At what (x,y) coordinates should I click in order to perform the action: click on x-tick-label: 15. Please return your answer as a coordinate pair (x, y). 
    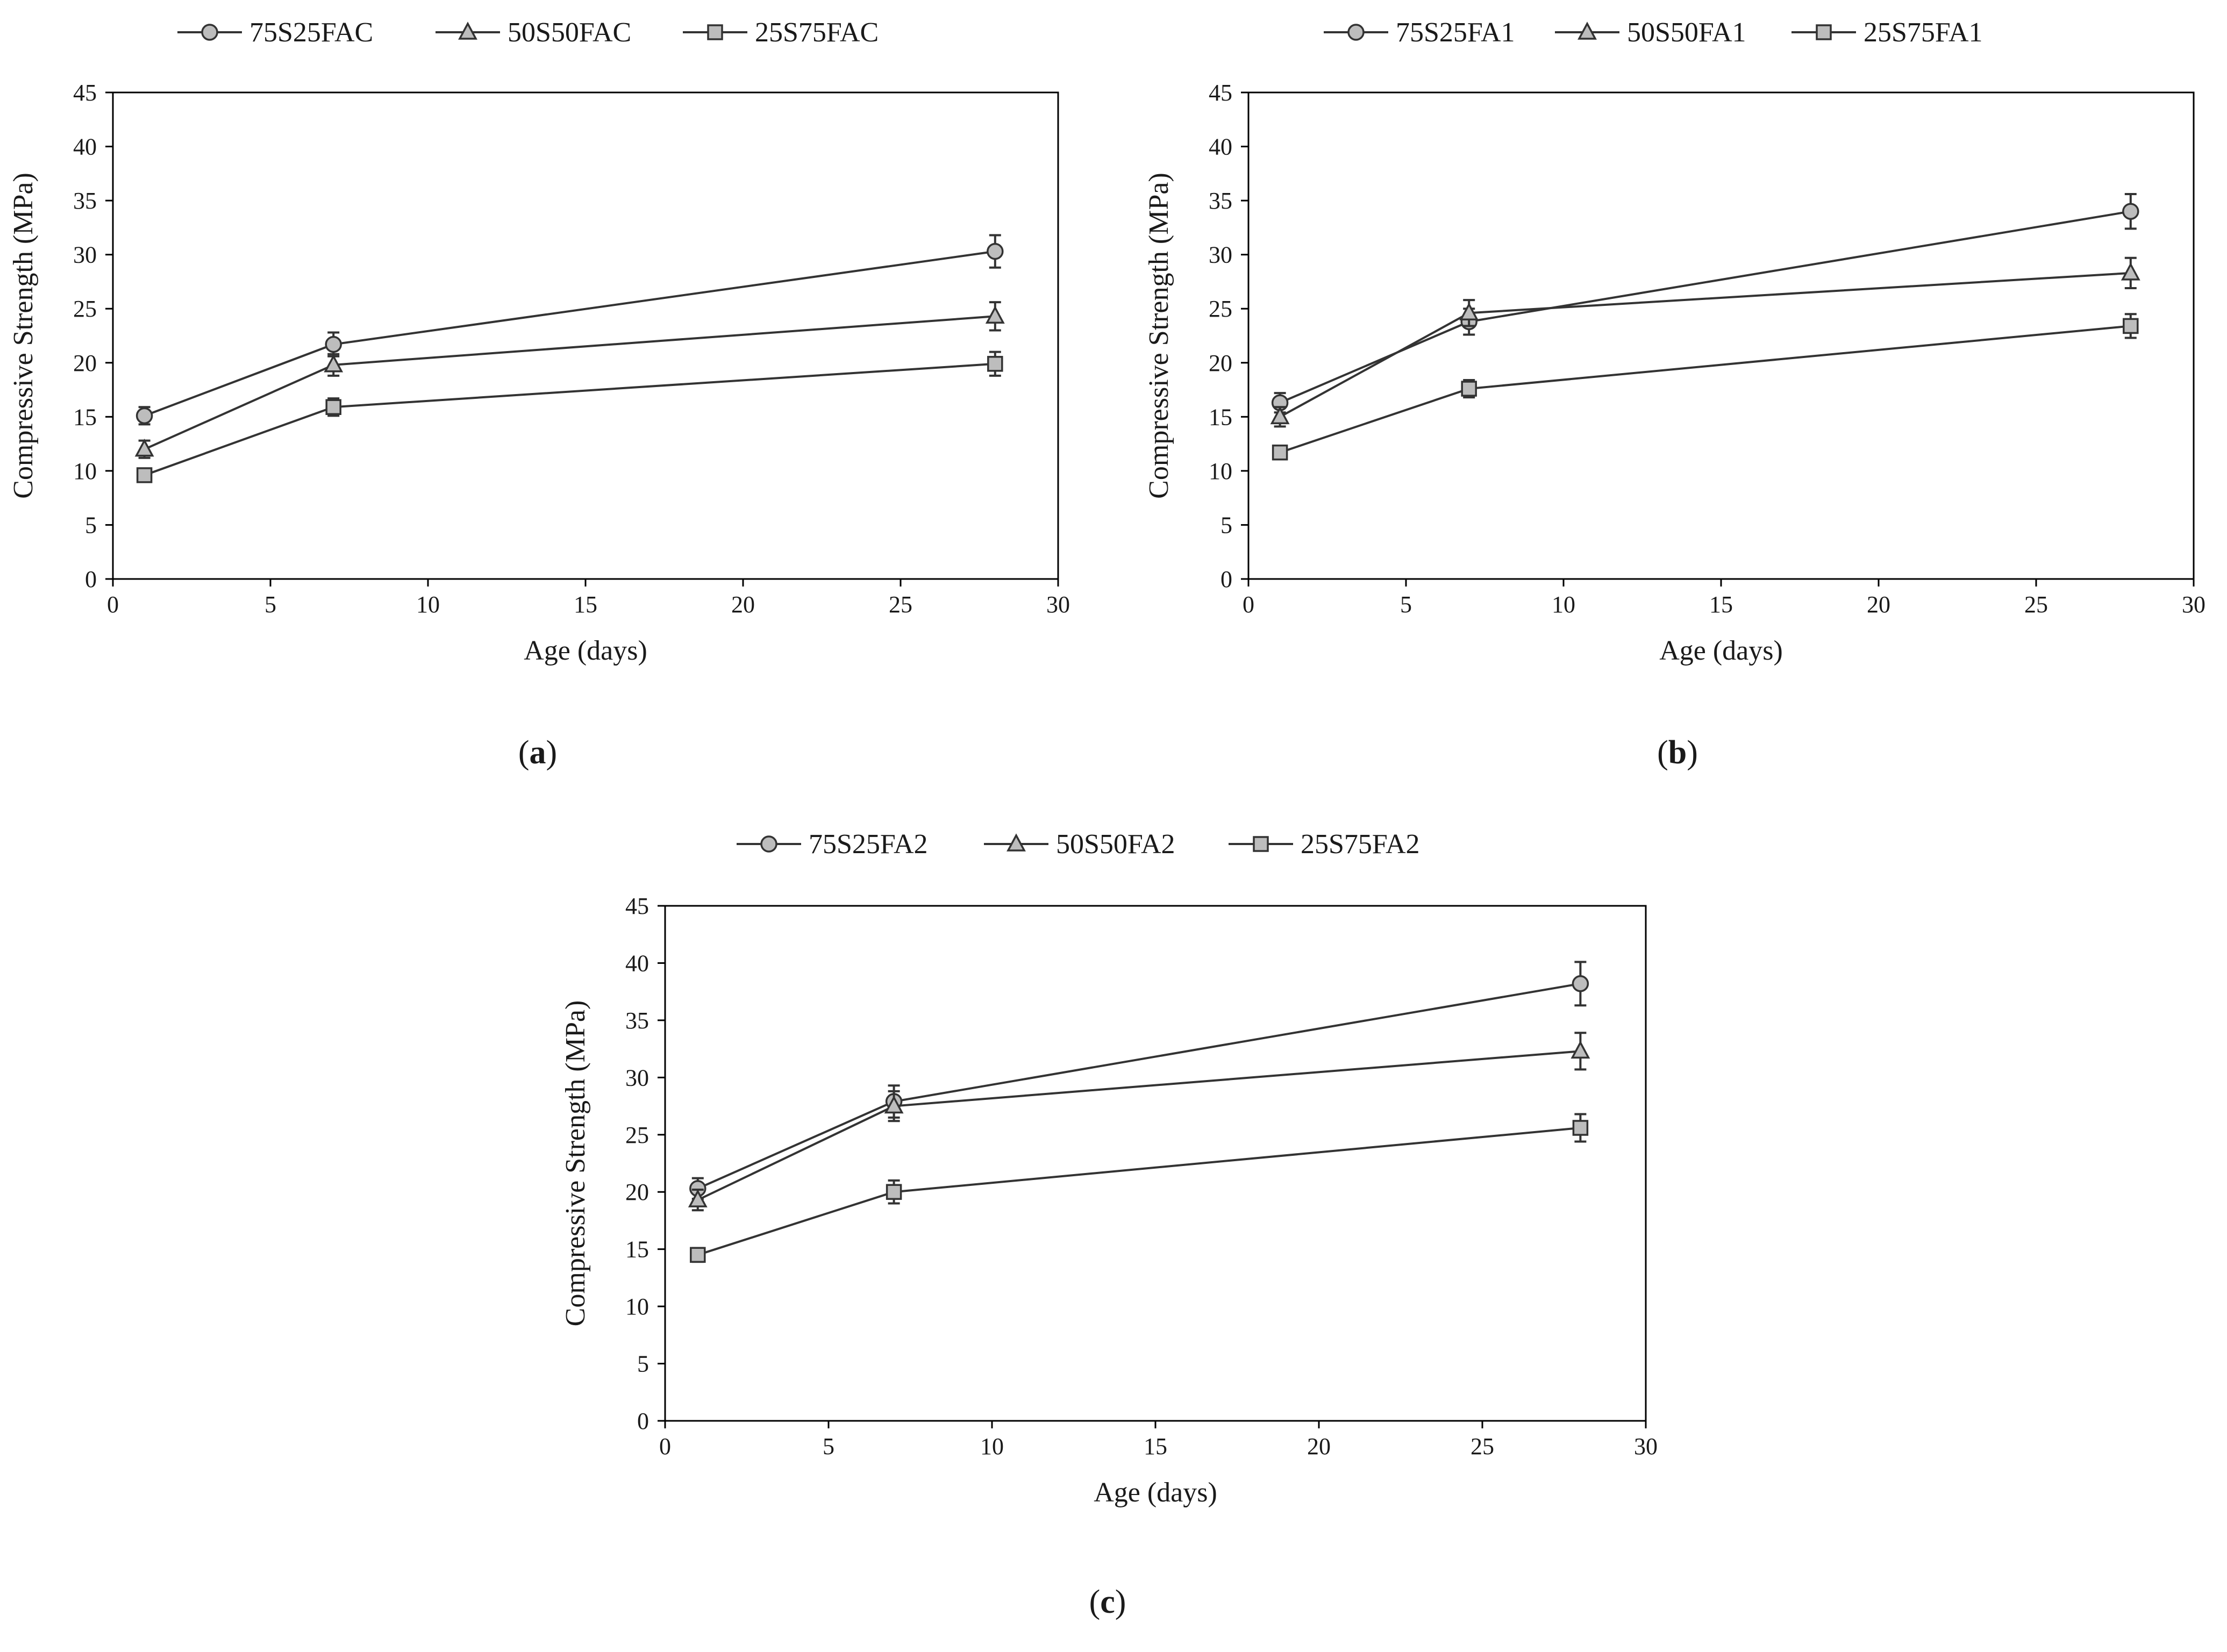
    Looking at the image, I should click on (586, 604).